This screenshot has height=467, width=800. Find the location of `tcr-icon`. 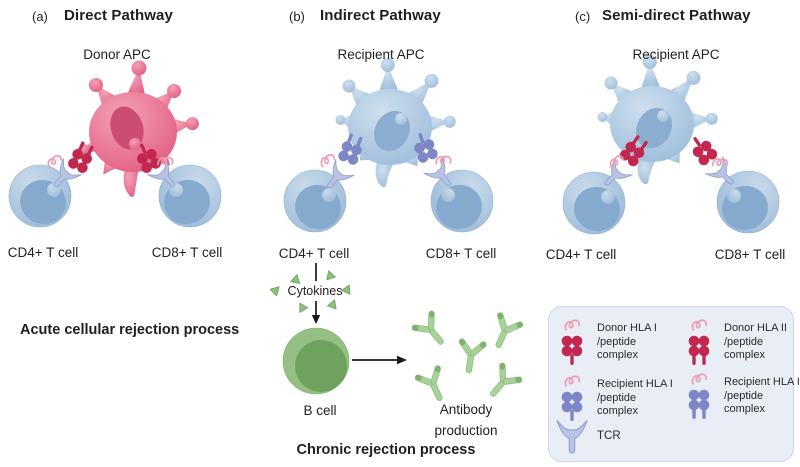

tcr-icon is located at coordinates (572, 437).